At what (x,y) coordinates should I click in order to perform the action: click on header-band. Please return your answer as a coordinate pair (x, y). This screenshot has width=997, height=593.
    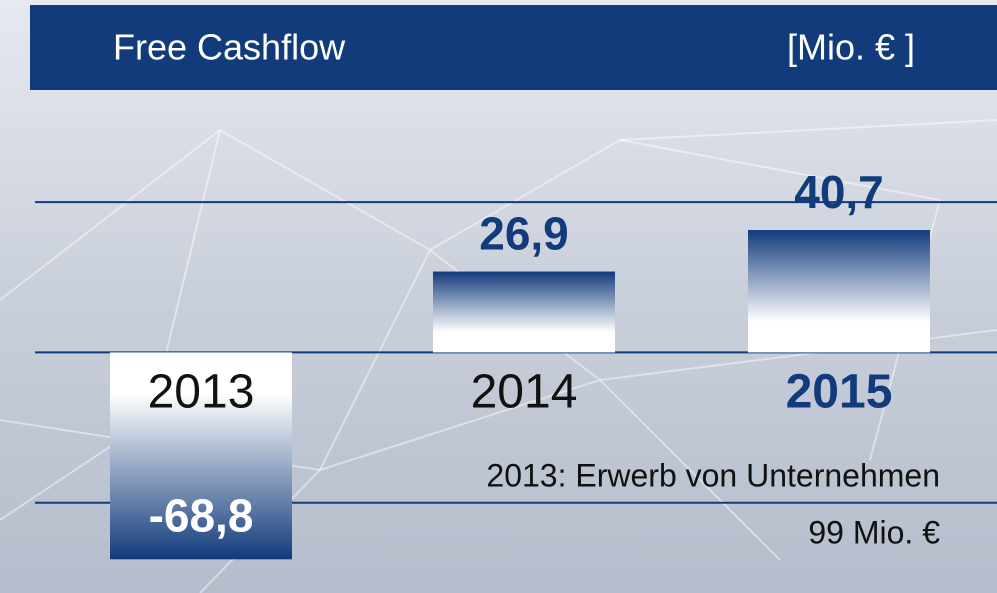
    Looking at the image, I should click on (513, 47).